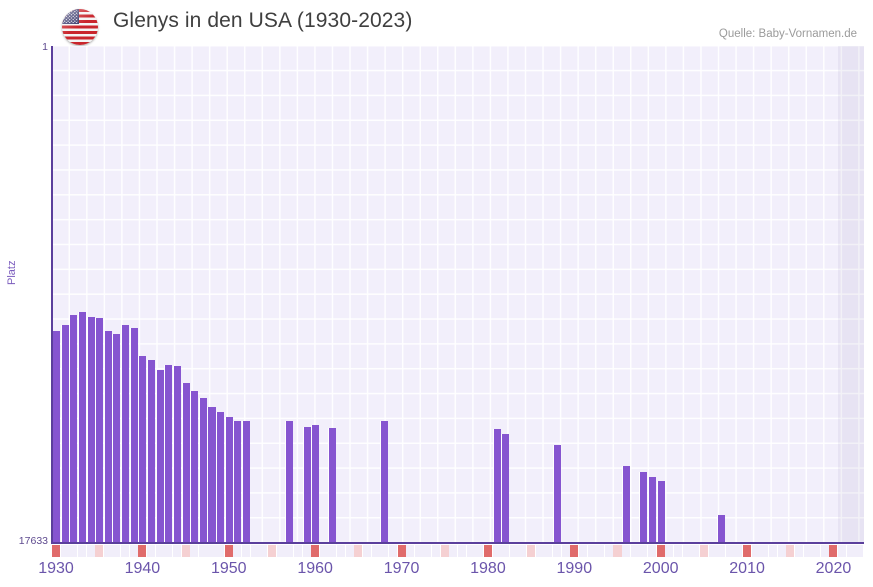  Describe the element at coordinates (125, 434) in the screenshot. I see `bar-1938` at that location.